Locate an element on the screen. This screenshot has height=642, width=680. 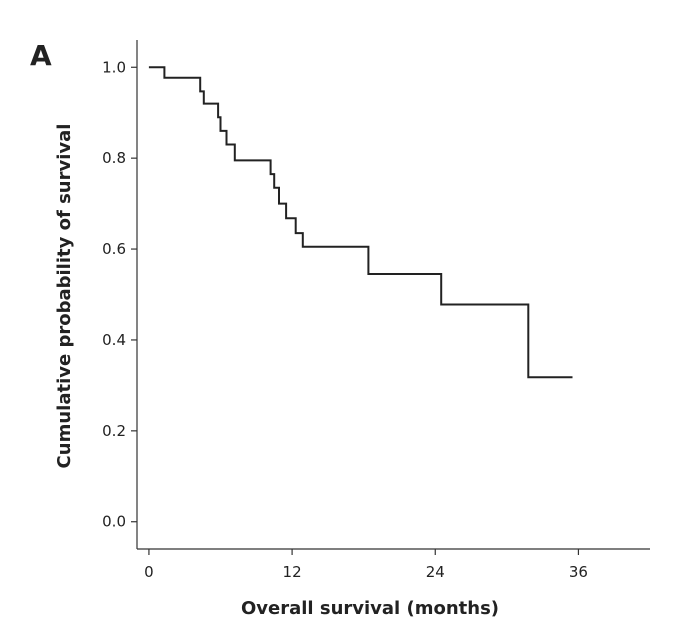
y-tick-label: 1.0 is located at coordinates (114, 67).